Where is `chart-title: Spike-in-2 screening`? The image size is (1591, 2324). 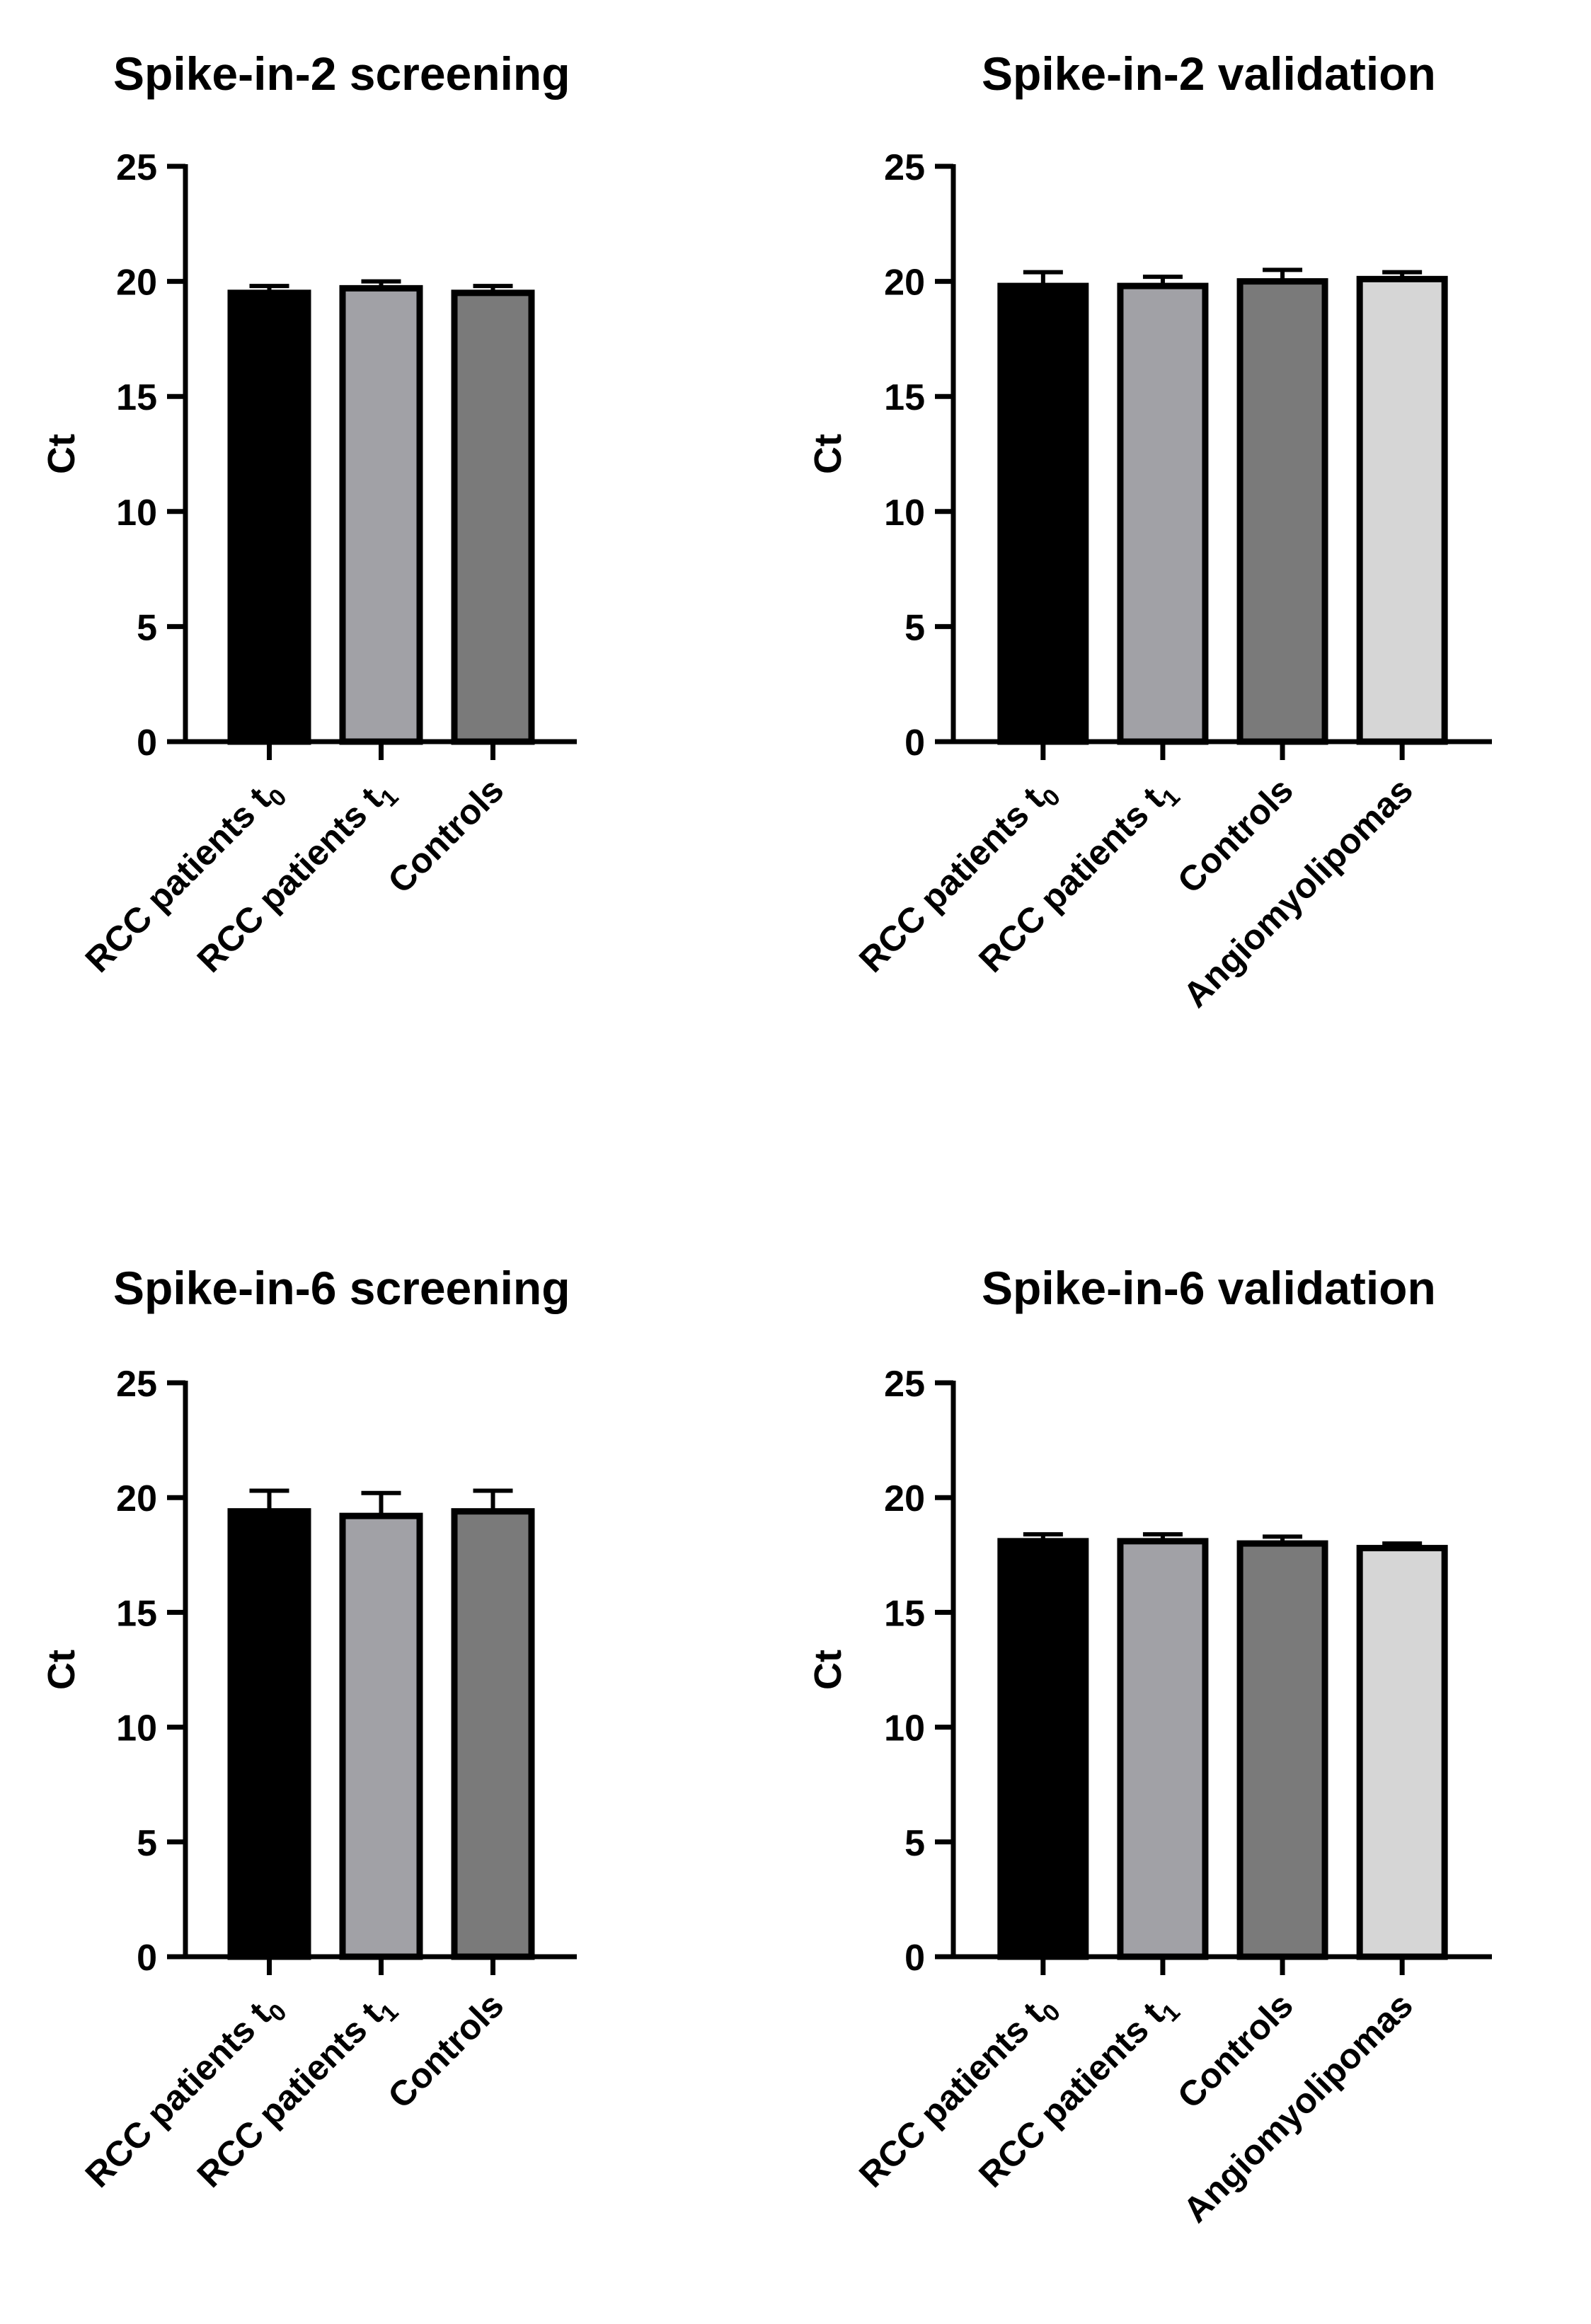 chart-title: Spike-in-2 screening is located at coordinates (341, 73).